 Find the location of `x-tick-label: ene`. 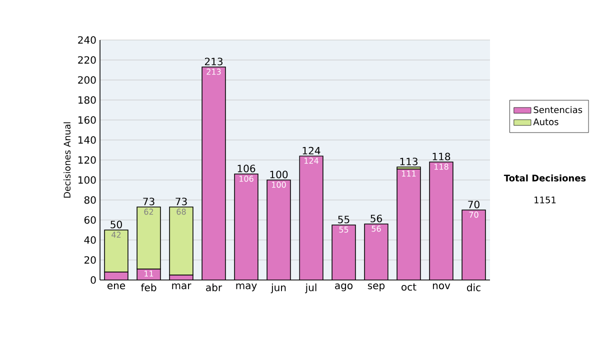

x-tick-label: ene is located at coordinates (116, 287).